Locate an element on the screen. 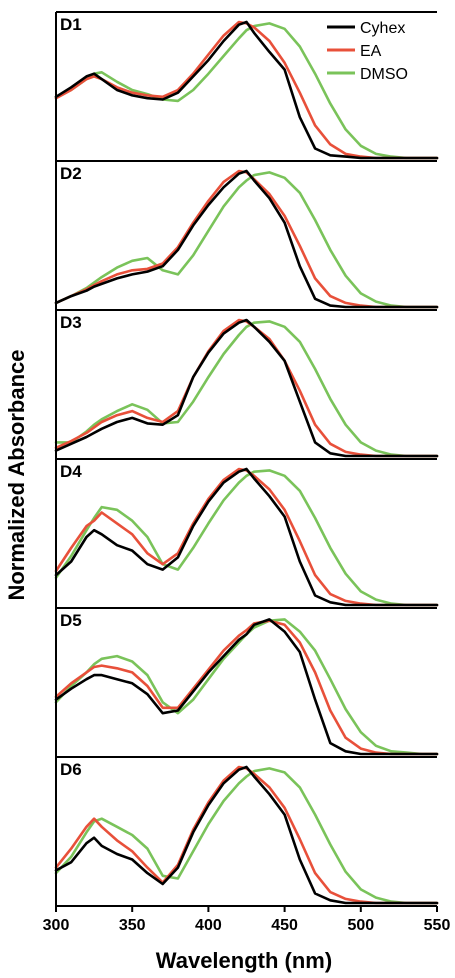  panel-d1: D1 is located at coordinates (246, 86).